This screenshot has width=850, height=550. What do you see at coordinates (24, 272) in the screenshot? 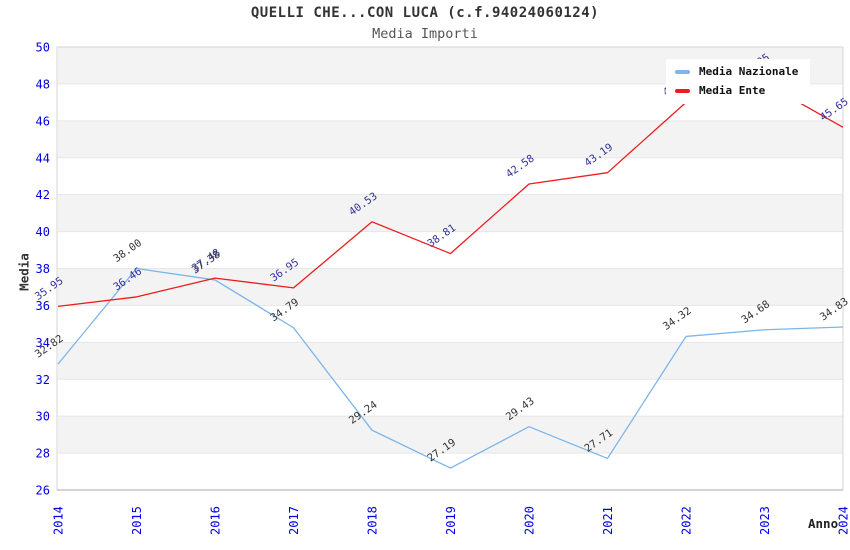
I see `y-axis-title: Media` at bounding box center [24, 272].